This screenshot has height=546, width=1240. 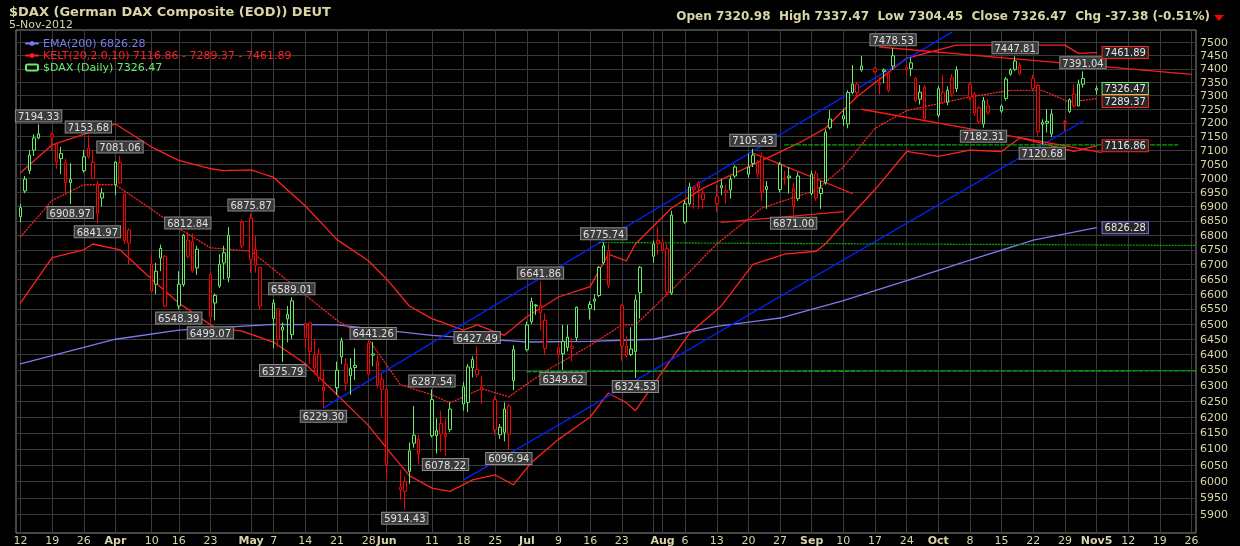 I want to click on y-tick-label: 6750, so click(x=1214, y=250).